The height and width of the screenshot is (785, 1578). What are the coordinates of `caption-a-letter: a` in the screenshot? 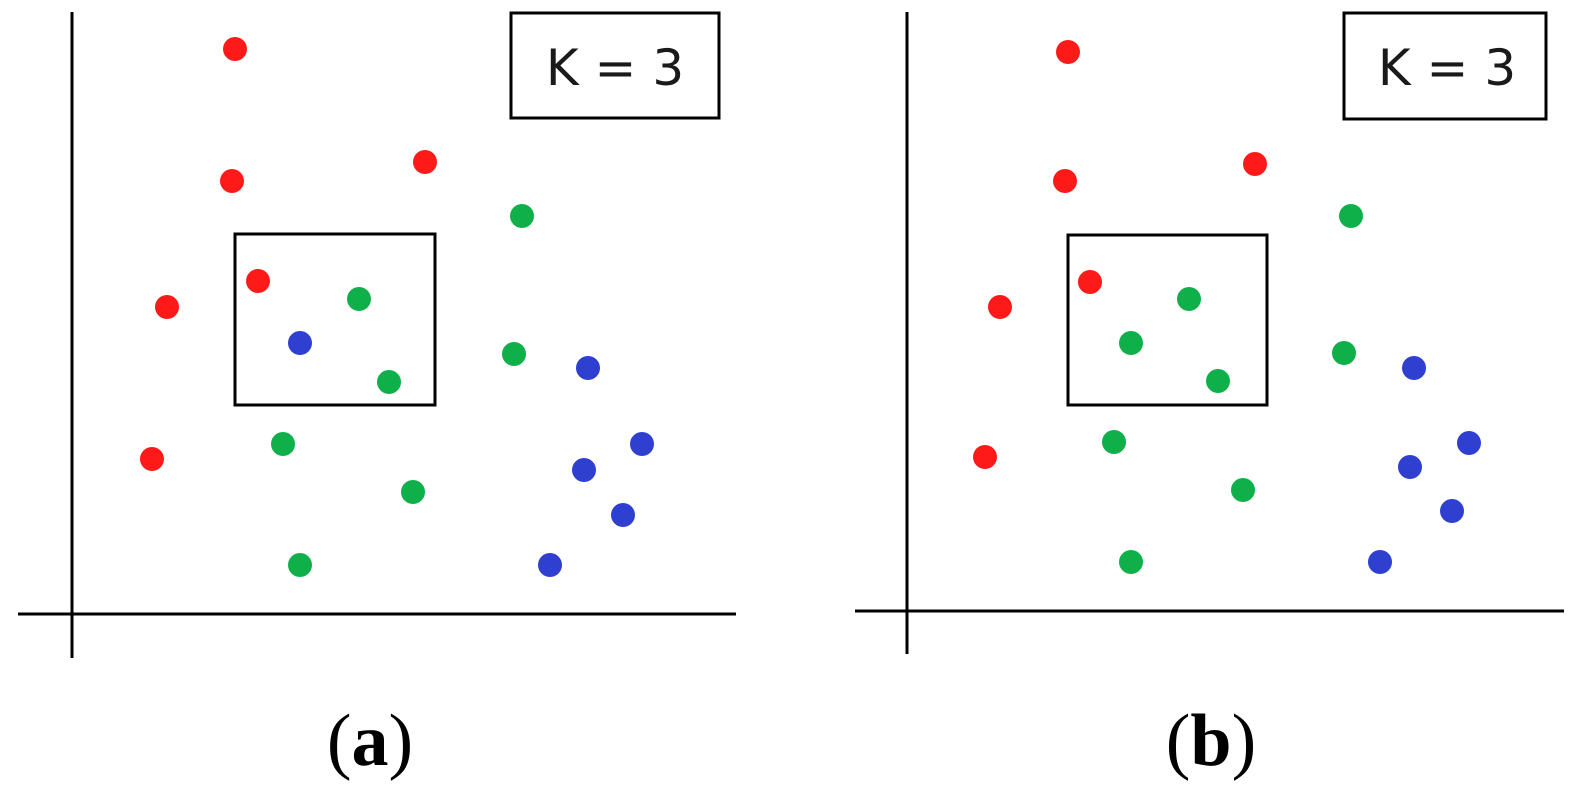 It's located at (370, 741).